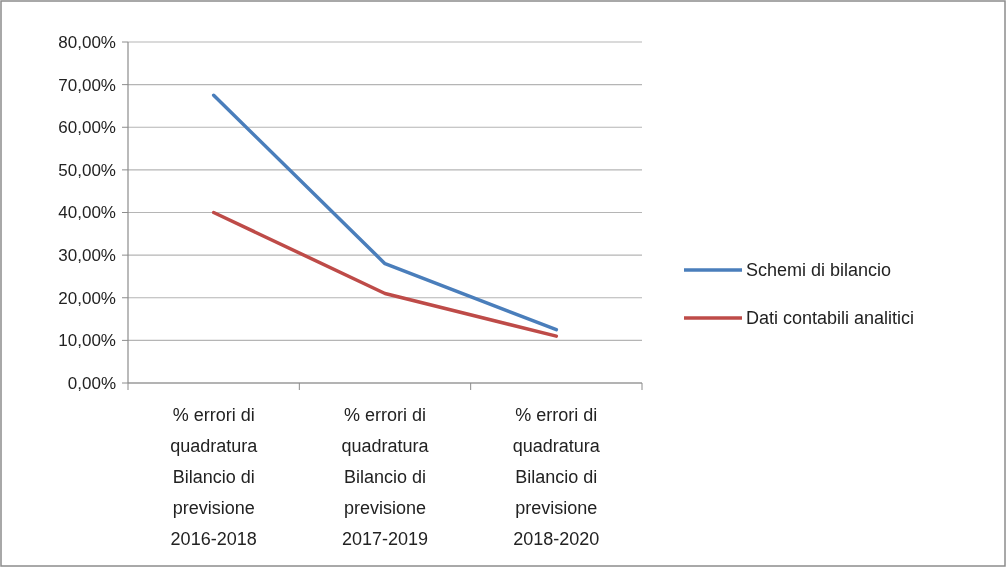 The height and width of the screenshot is (567, 1006). I want to click on legend-label: Dati contabili analitici, so click(830, 318).